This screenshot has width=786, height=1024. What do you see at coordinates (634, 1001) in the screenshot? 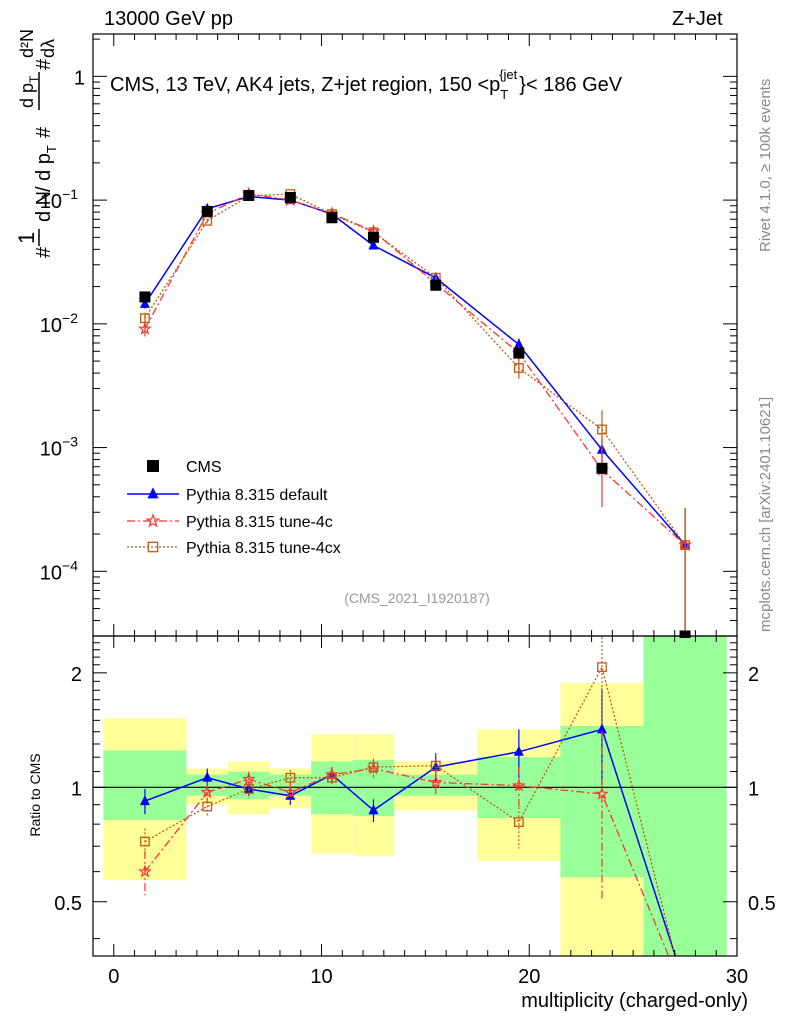
I see `x-axis-label: multiplicity (charged-only)` at bounding box center [634, 1001].